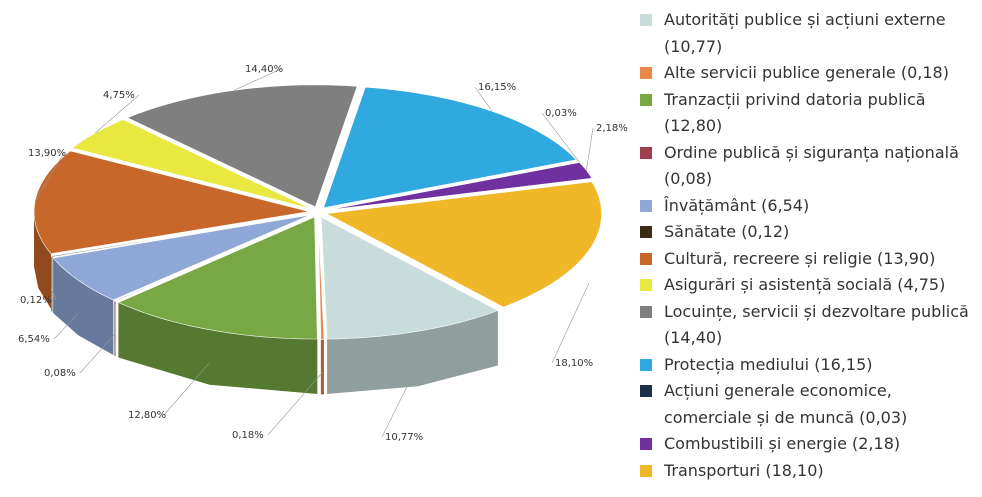 The image size is (982, 497). Describe the element at coordinates (264, 69) in the screenshot. I see `data-label: 14,40%` at that location.